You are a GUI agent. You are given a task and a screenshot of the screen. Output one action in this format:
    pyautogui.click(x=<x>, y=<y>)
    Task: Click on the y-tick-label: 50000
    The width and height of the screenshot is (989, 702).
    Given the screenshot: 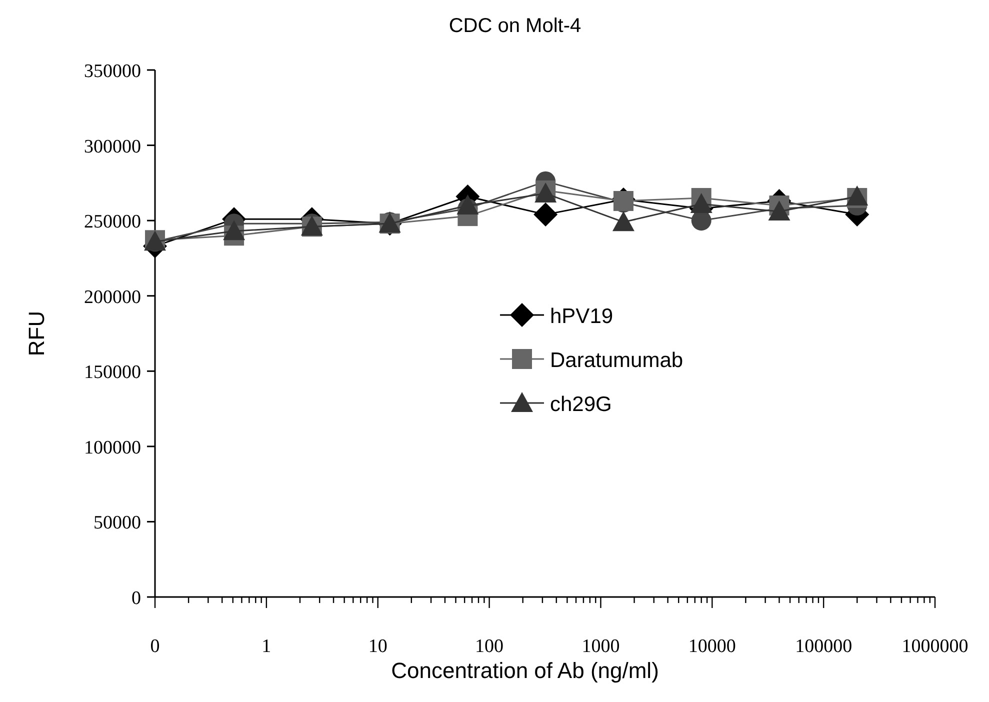 What is the action you would take?
    pyautogui.click(x=117, y=523)
    